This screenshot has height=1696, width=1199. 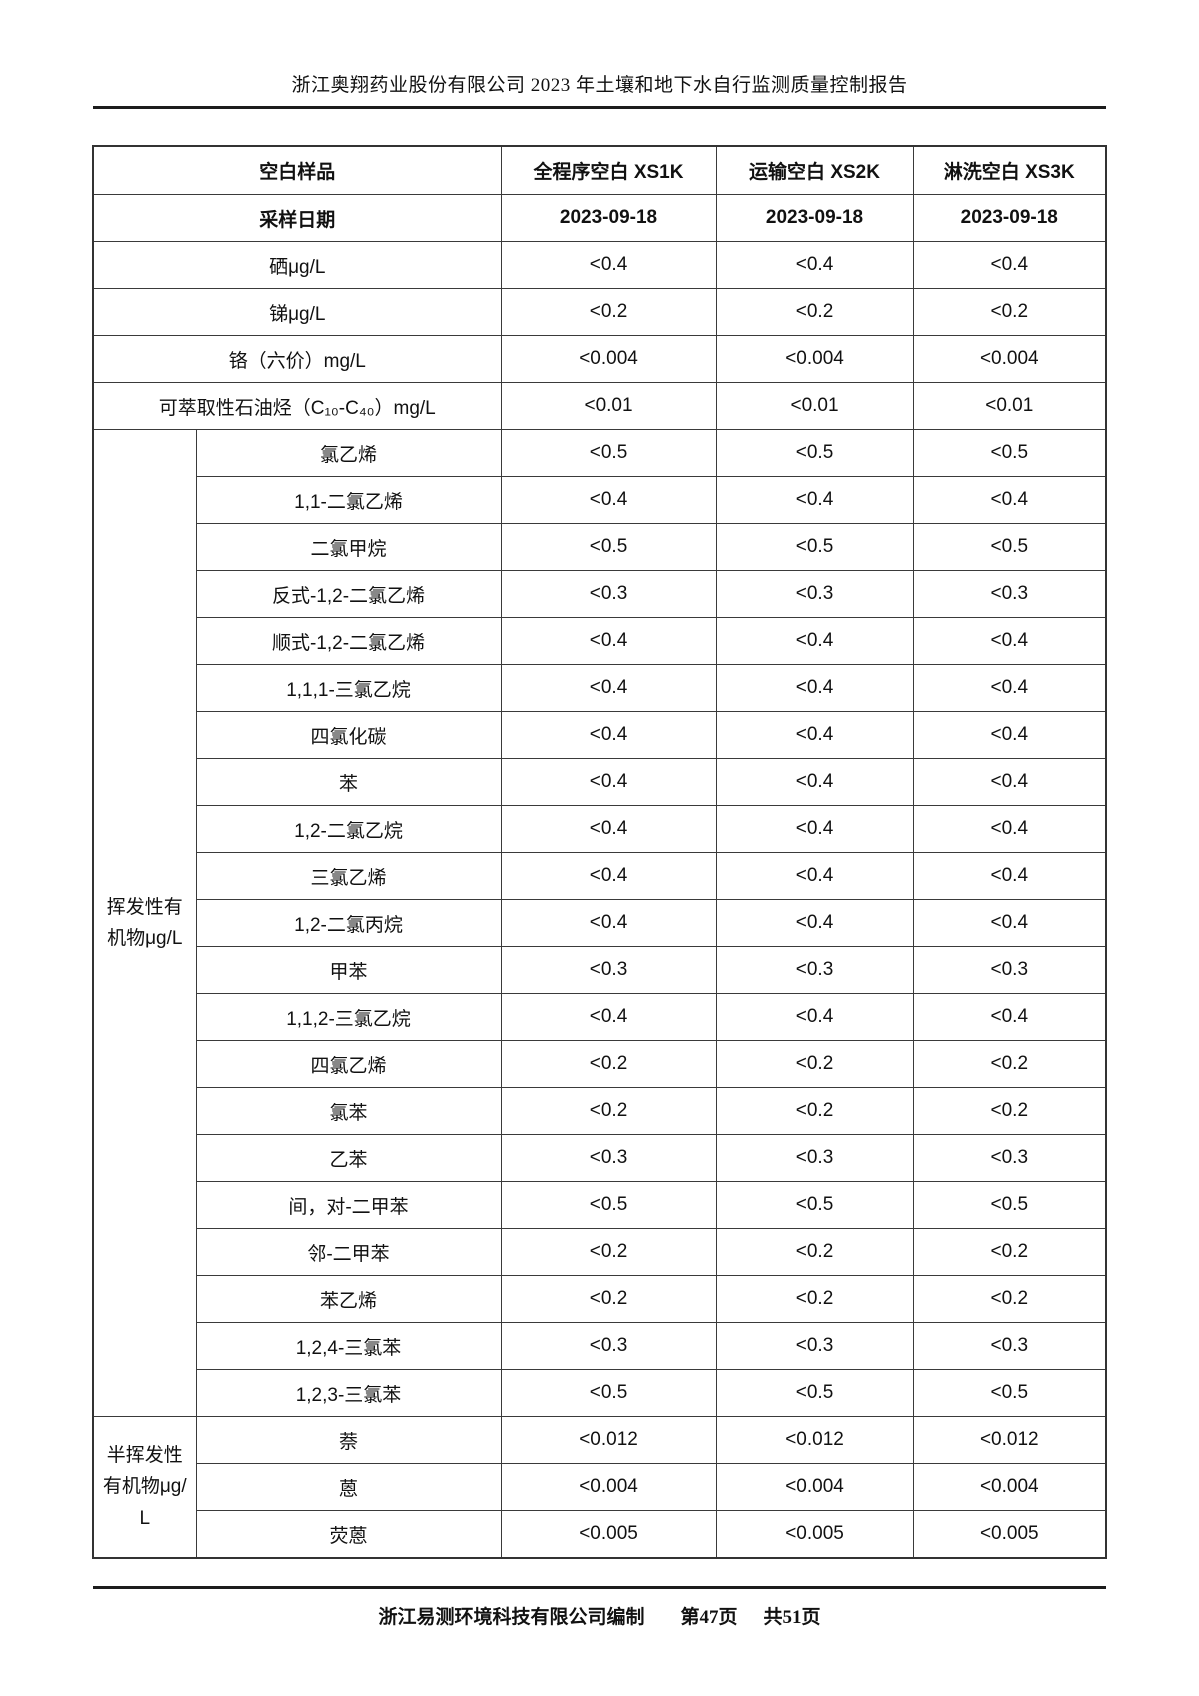 What do you see at coordinates (297, 218) in the screenshot?
I see `sampling-date-label: 采样日期` at bounding box center [297, 218].